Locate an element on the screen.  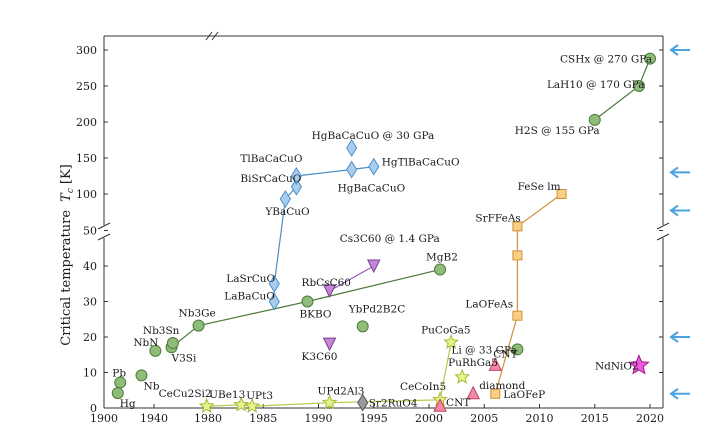
y-tick-label: 30 is located at coordinates (90, 302).